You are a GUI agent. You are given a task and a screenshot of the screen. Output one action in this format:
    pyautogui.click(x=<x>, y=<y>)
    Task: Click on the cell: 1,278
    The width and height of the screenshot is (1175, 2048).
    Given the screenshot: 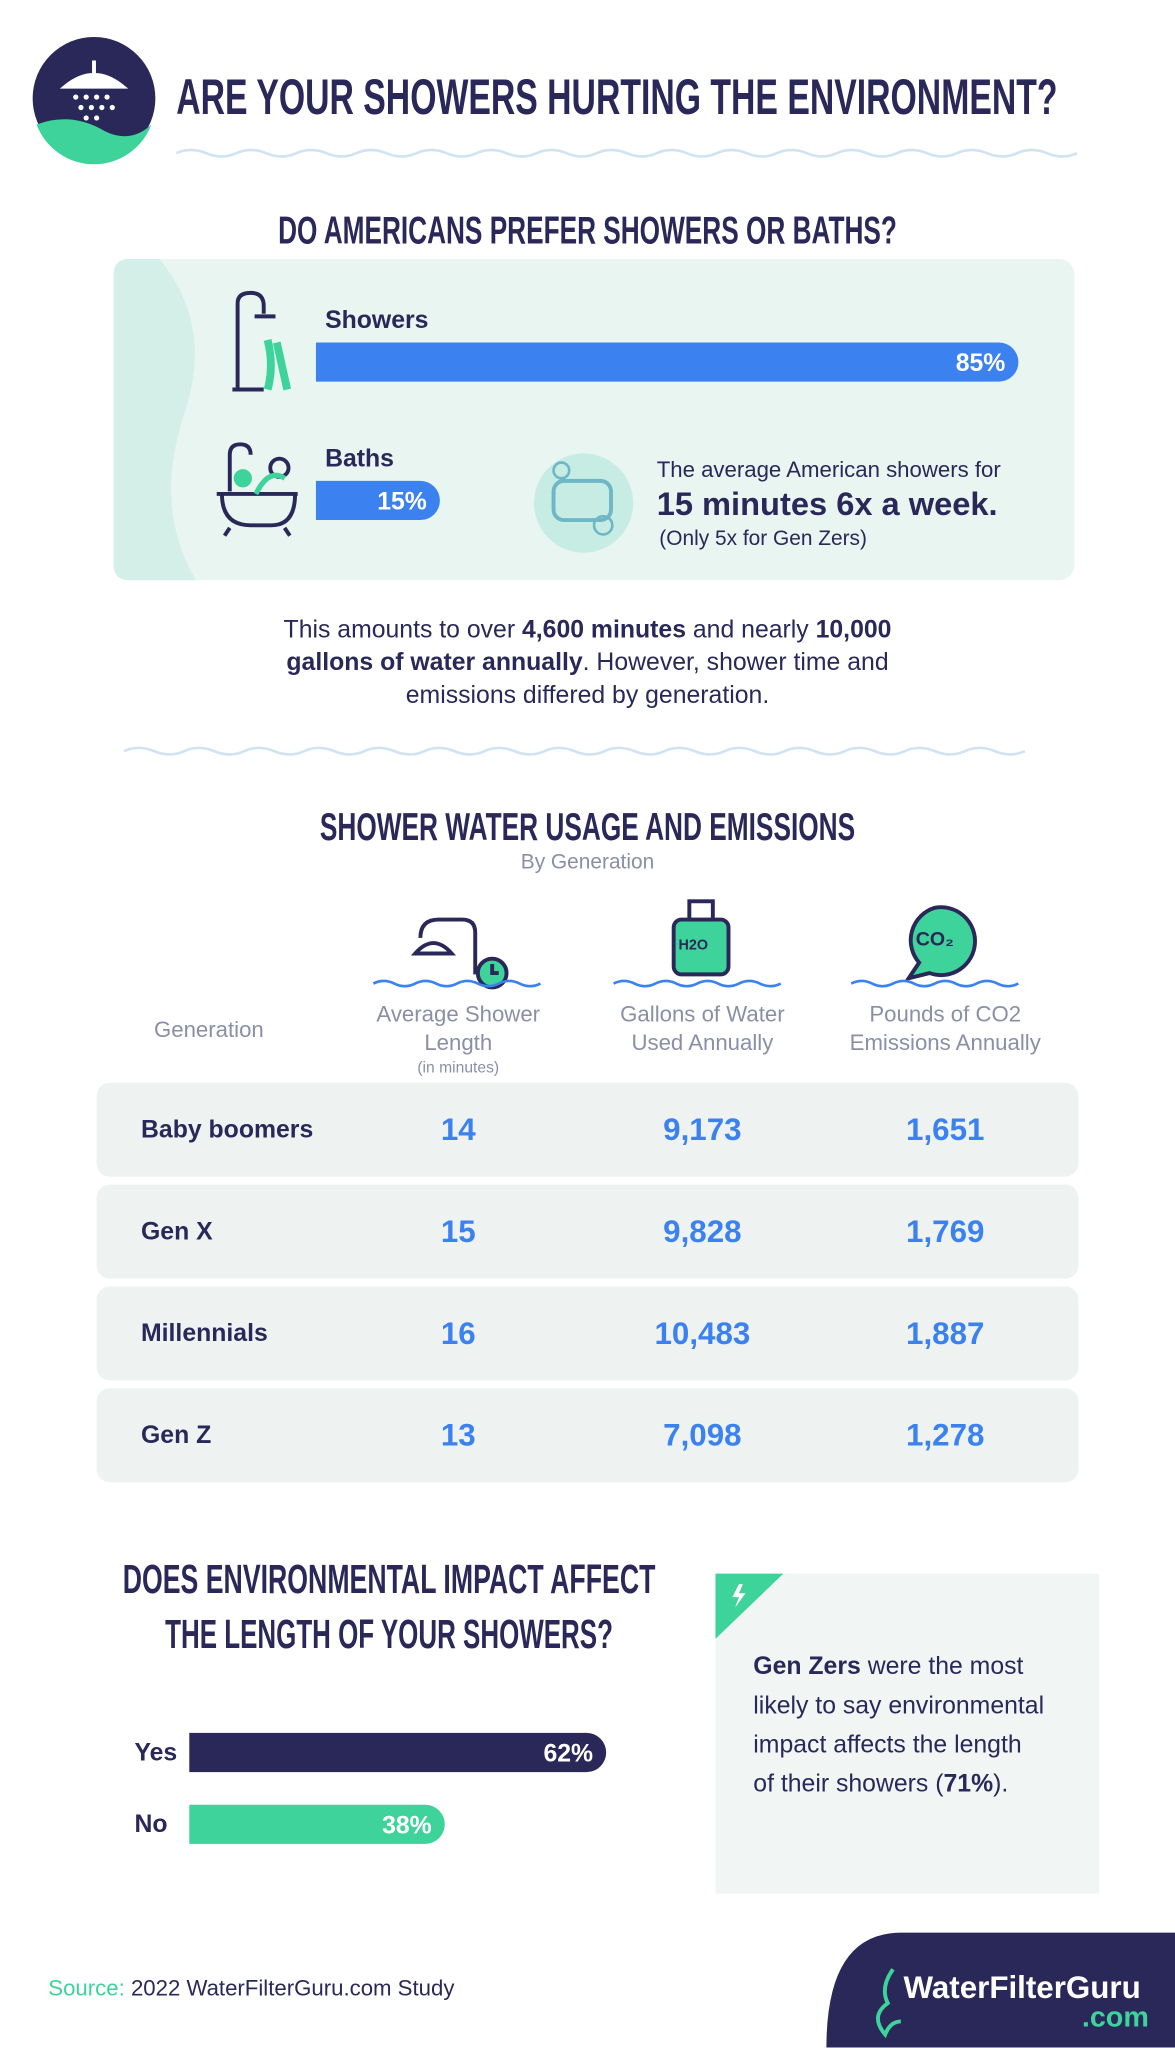 What is the action you would take?
    pyautogui.click(x=945, y=1435)
    